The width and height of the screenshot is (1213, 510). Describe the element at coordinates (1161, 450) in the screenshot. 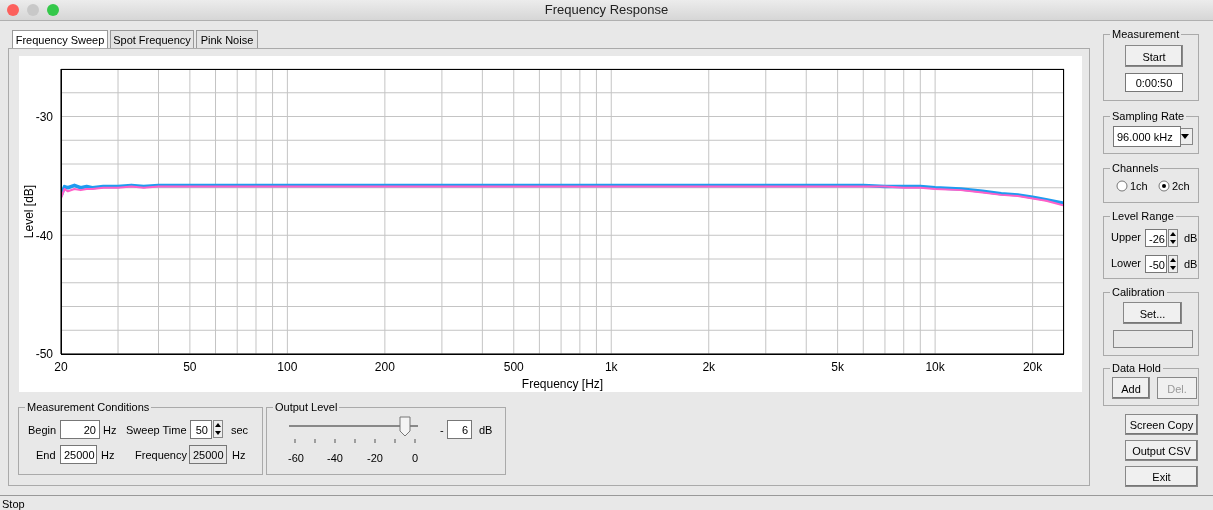

I see `text: Output CSV` at that location.